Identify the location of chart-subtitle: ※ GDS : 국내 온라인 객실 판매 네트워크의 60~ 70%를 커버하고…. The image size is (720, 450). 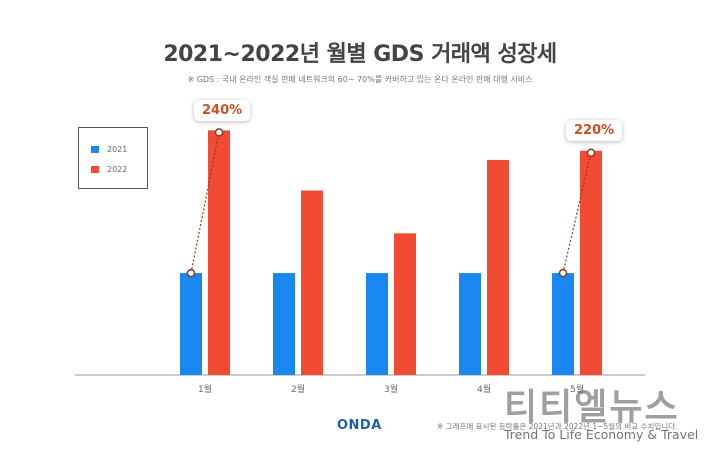
(360, 79).